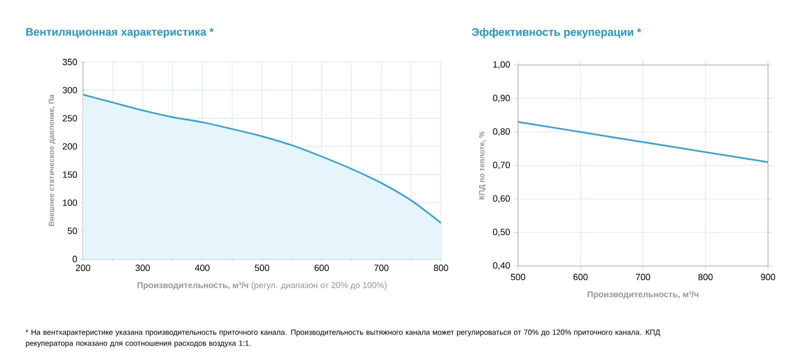  What do you see at coordinates (262, 286) in the screenshot?
I see `x-axis-title: Производительность, м³/ч (регул. диапазон от 20% до 100%)` at bounding box center [262, 286].